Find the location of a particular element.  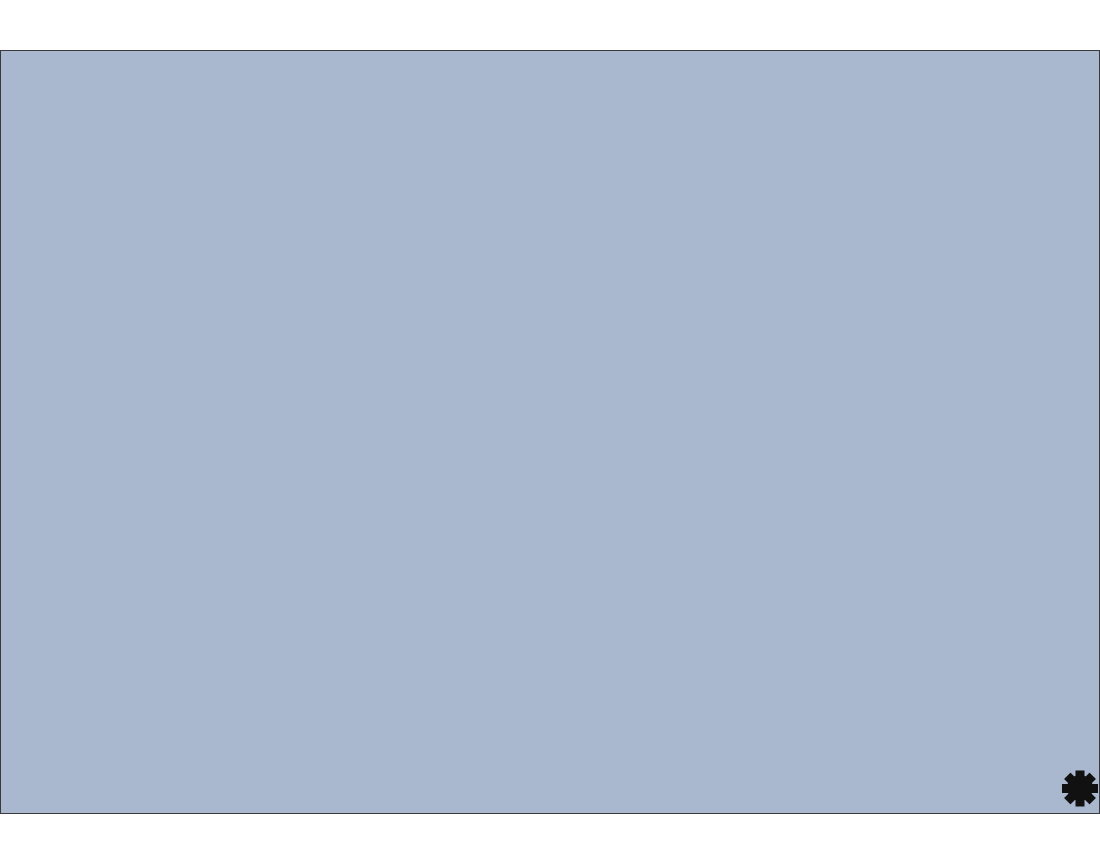

colorbar-ticks is located at coordinates (550, 824).